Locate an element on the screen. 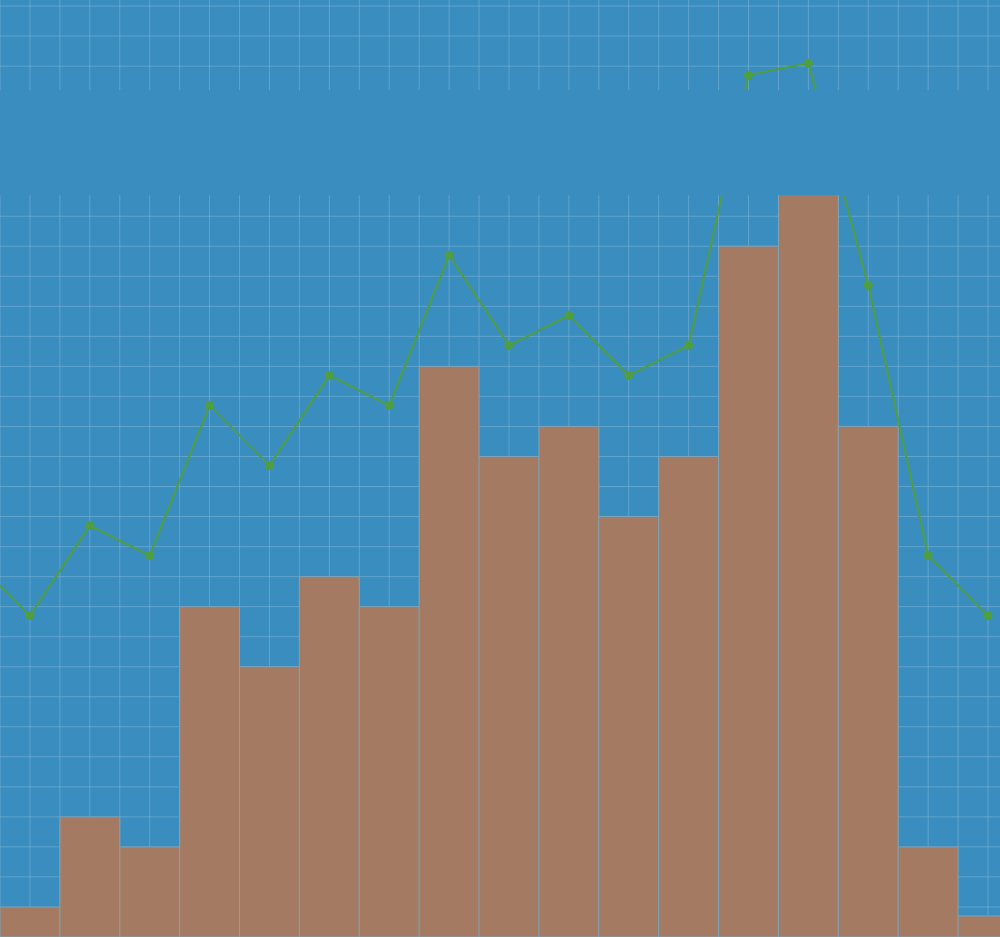 Image resolution: width=1000 pixels, height=937 pixels. band-rect is located at coordinates (500, 143).